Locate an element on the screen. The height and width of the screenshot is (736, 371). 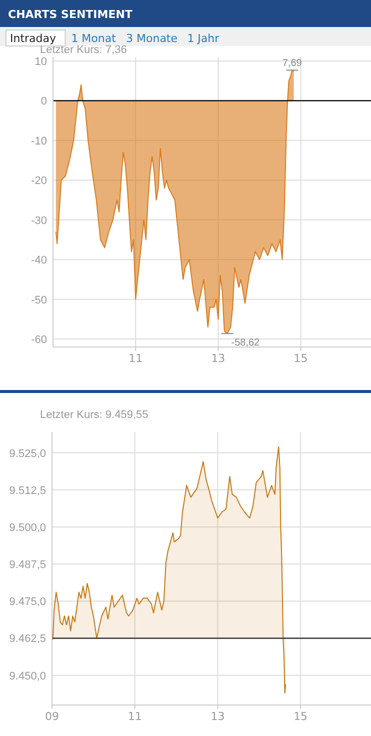
annotation: -58,62 is located at coordinates (245, 343).